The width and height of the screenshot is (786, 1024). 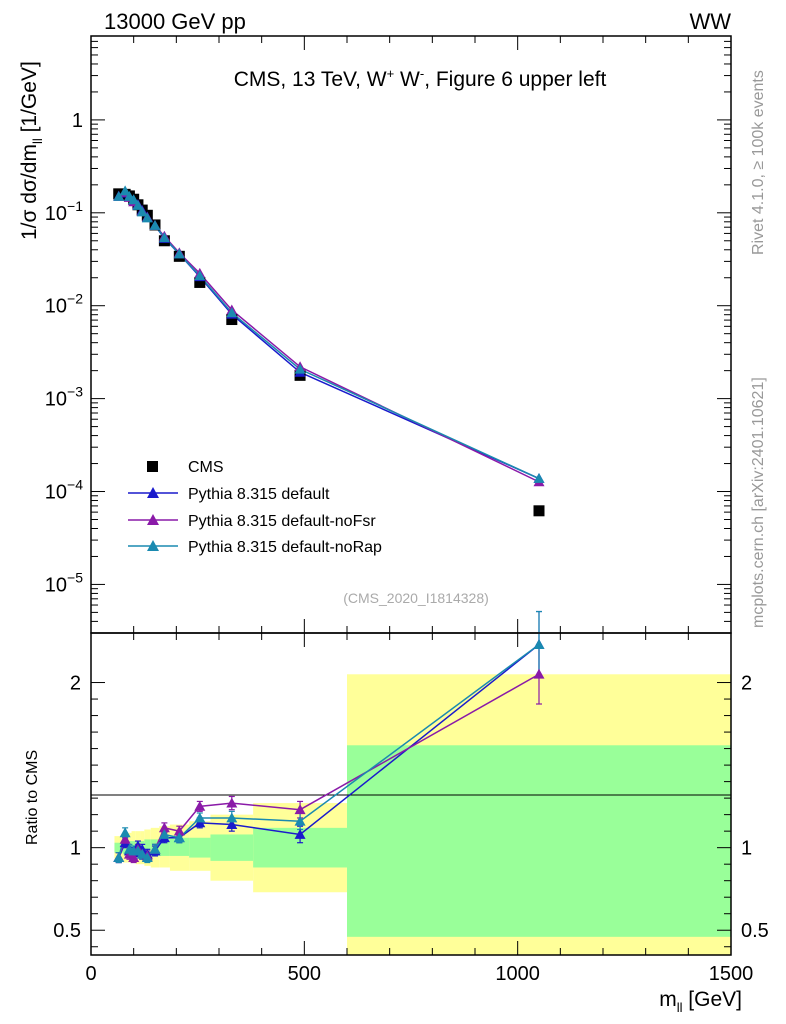 I want to click on title-part-1: CMS, 13 TeV, W, so click(x=310, y=79).